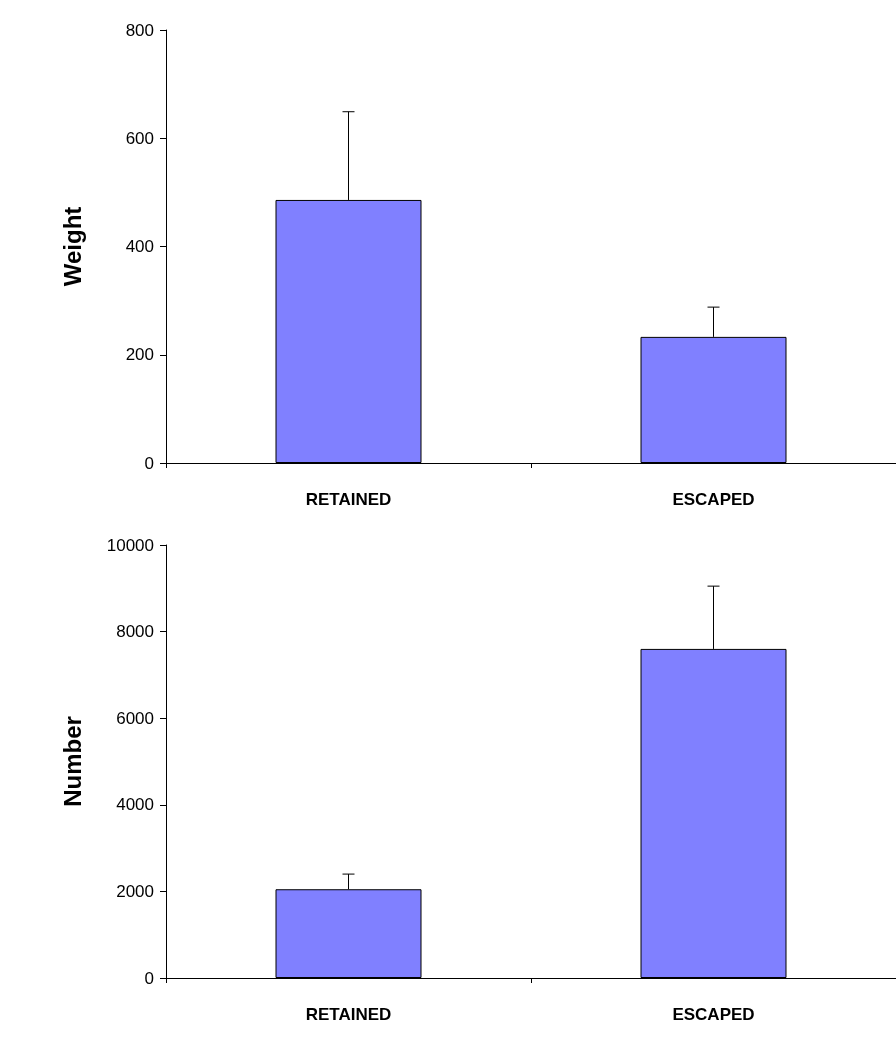  Describe the element at coordinates (135, 718) in the screenshot. I see `y-tick-label: 6000` at that location.